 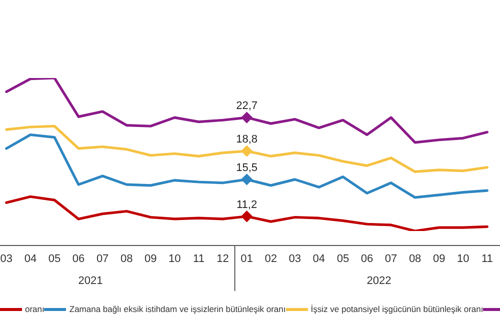 What do you see at coordinates (247, 168) in the screenshot?
I see `data-label: 15,5` at bounding box center [247, 168].